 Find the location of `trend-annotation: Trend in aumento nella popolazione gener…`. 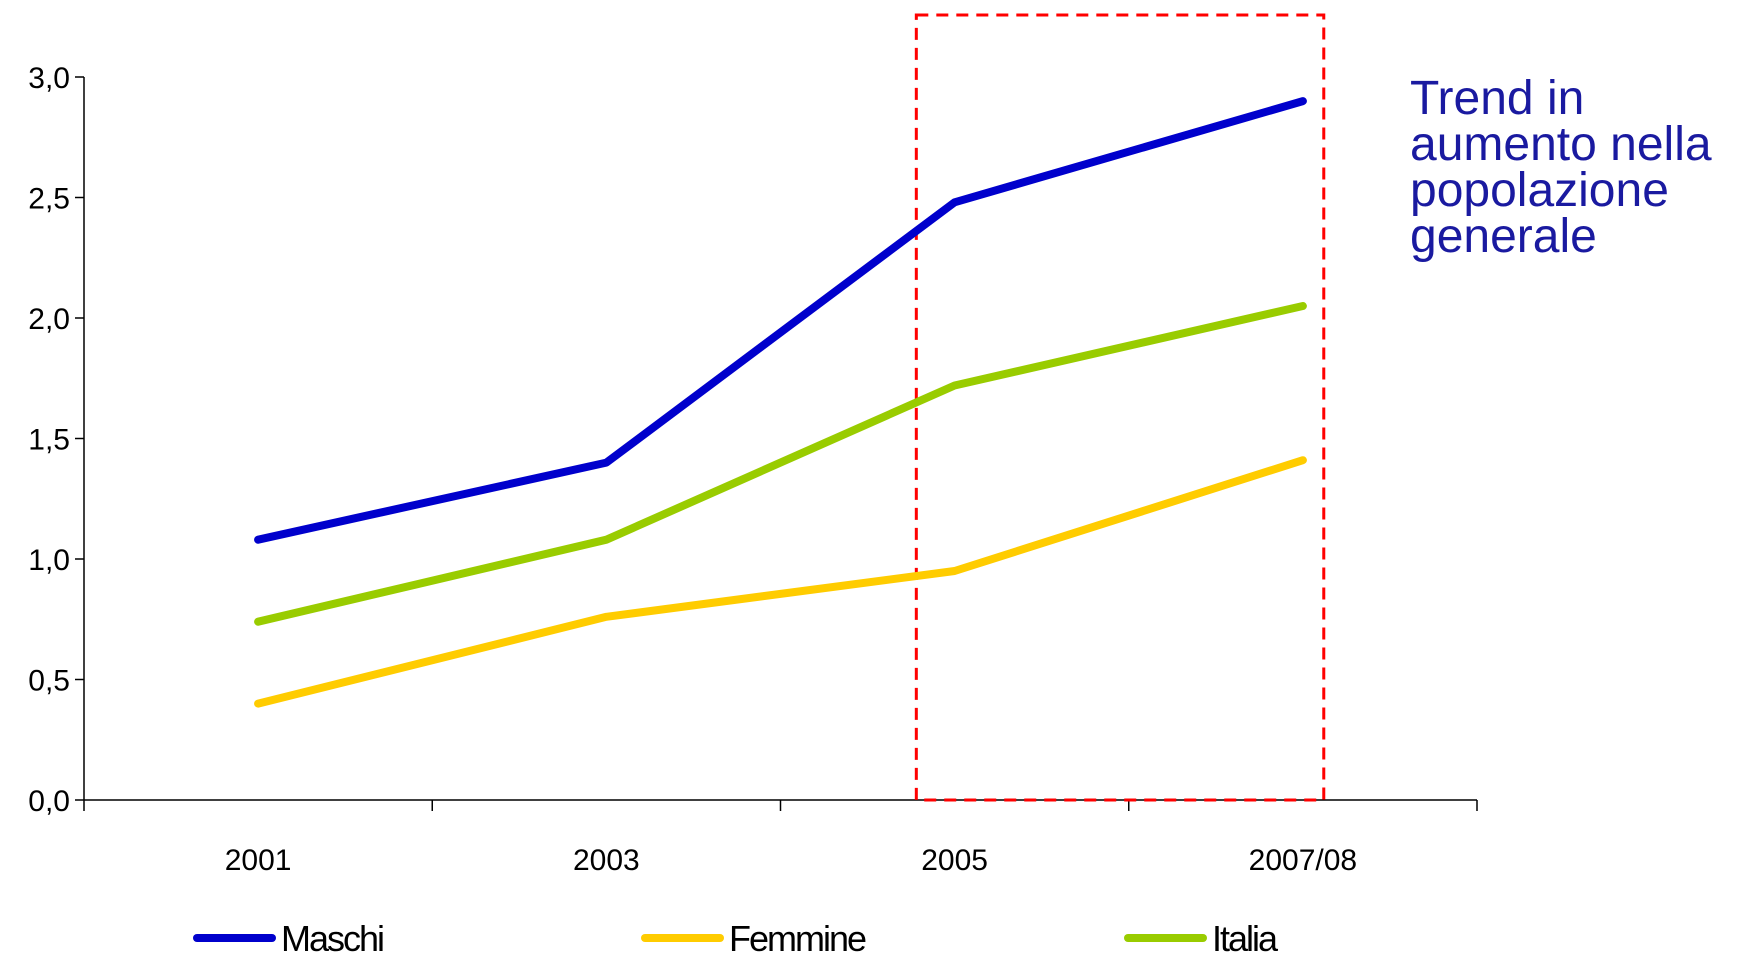

trend-annotation: Trend in aumento nella popolazione gener… is located at coordinates (1575, 167).